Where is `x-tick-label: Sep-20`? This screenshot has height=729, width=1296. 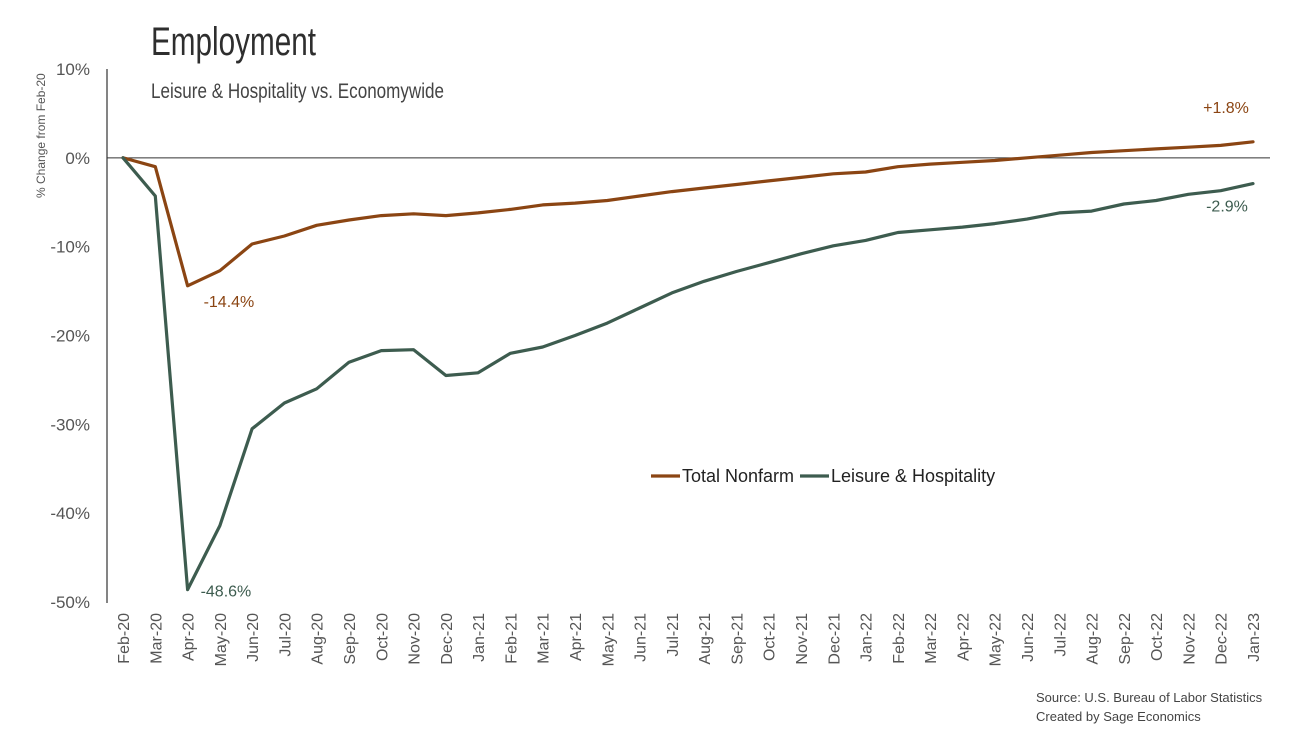
x-tick-label: Sep-20 is located at coordinates (350, 639).